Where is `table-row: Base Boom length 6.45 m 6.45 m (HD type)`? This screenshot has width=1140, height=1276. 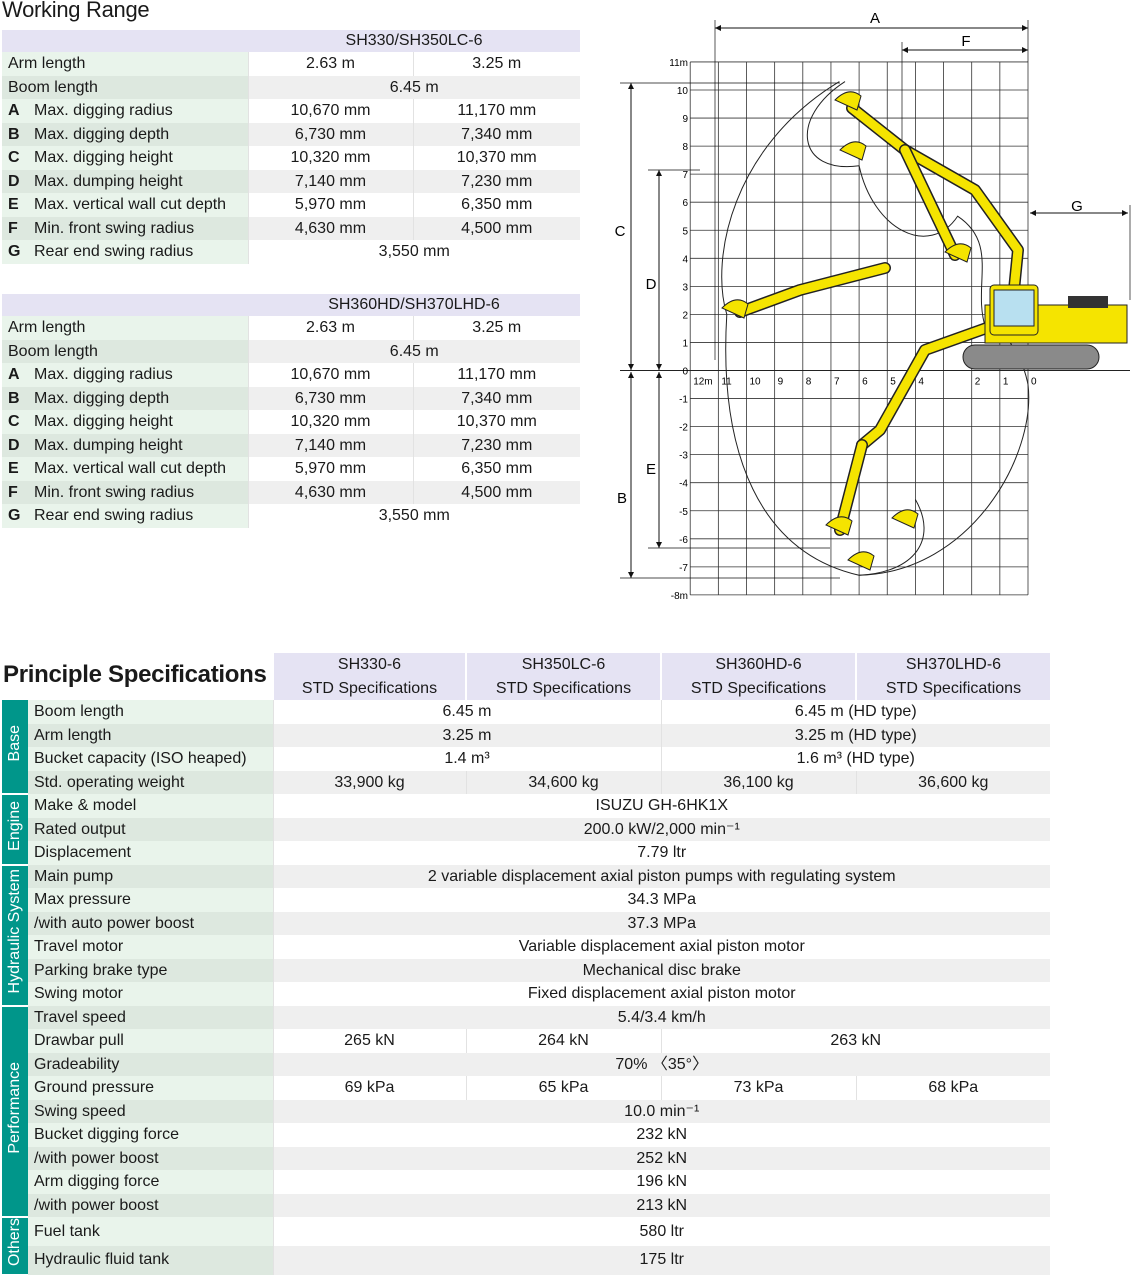 table-row: Base Boom length 6.45 m 6.45 m (HD type) is located at coordinates (526, 747).